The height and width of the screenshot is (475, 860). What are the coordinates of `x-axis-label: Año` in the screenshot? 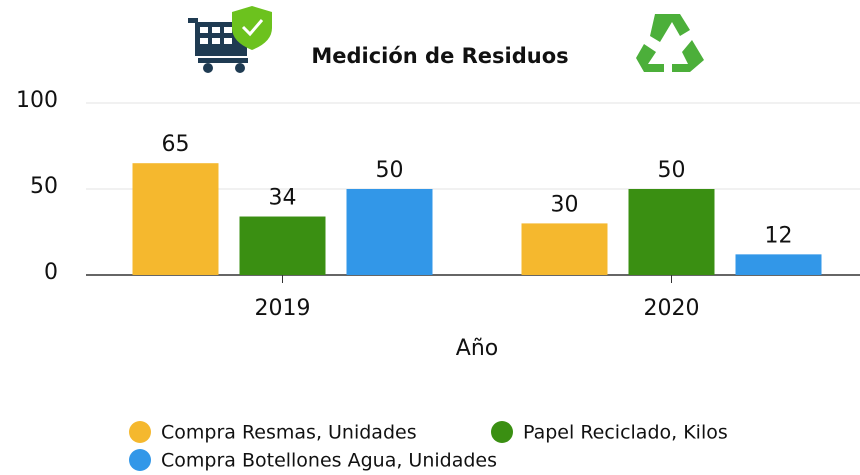 It's located at (477, 348).